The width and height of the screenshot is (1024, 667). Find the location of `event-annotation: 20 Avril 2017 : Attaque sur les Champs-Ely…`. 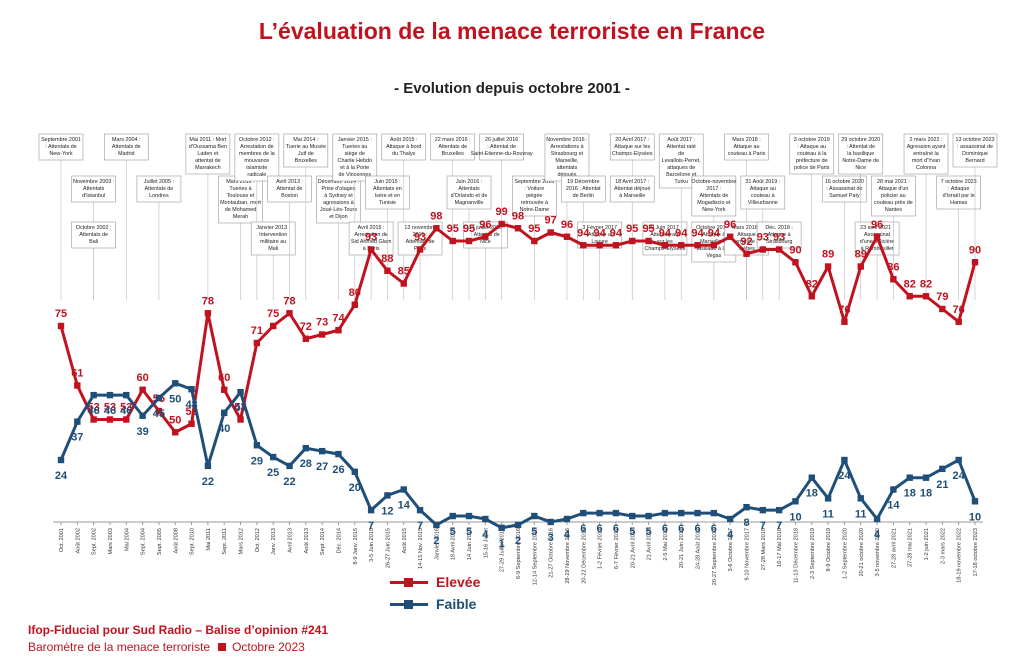

event-annotation: 20 Avril 2017 : Attaque sur les Champs-Ely… is located at coordinates (632, 216).